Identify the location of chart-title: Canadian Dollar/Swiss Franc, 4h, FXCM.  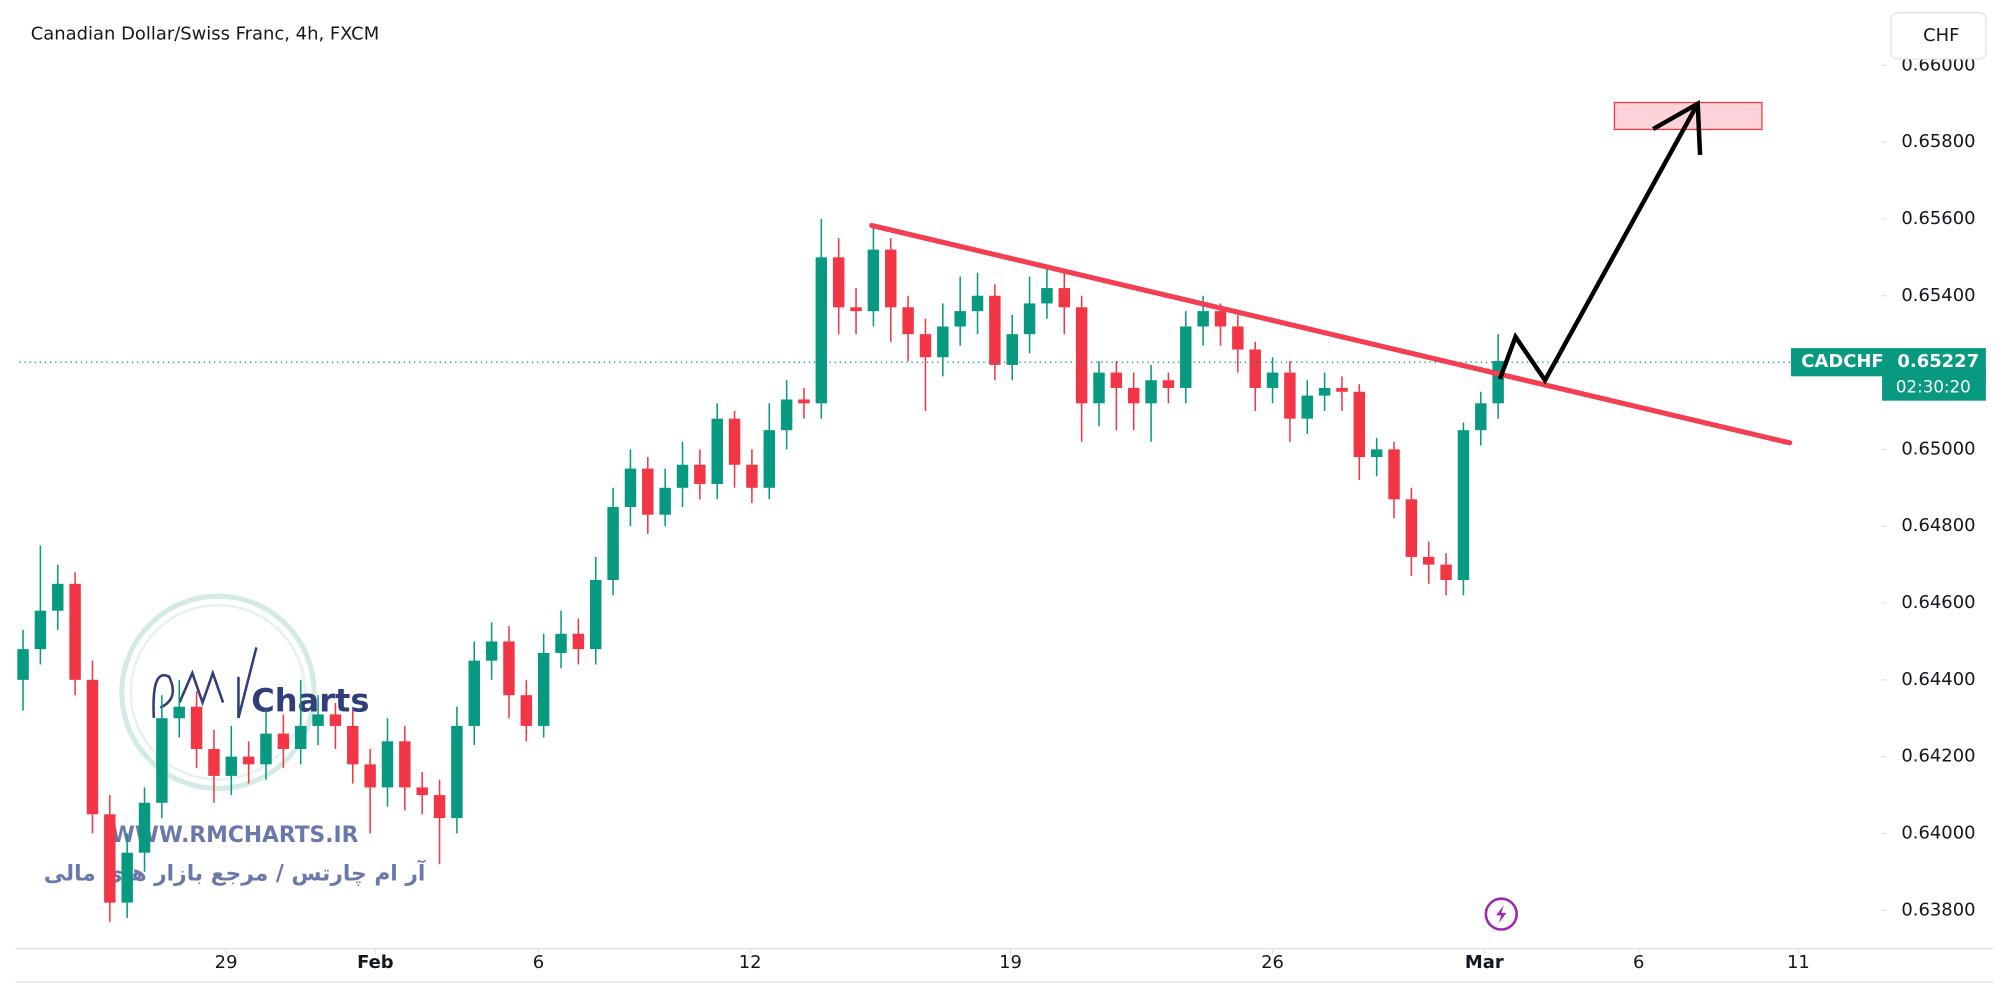
(205, 34).